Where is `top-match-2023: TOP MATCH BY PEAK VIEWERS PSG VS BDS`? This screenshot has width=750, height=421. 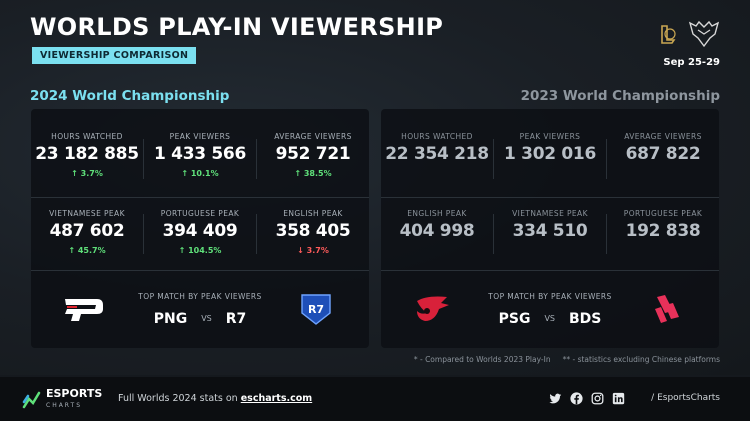 top-match-2023: TOP MATCH BY PEAK VIEWERS PSG VS BDS is located at coordinates (550, 309).